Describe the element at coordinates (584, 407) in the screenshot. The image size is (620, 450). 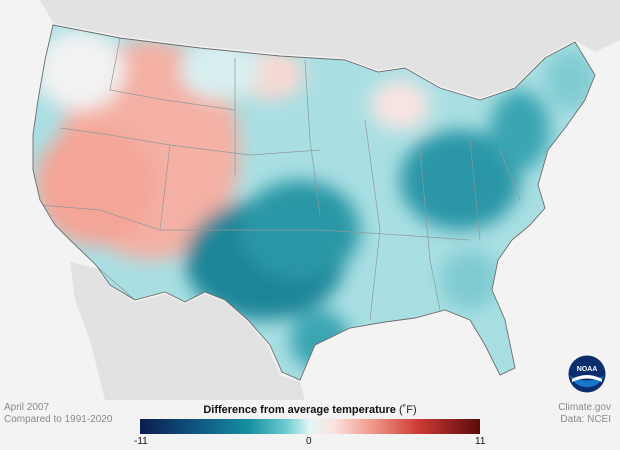
I see `source-site-label: Climate.gov` at that location.